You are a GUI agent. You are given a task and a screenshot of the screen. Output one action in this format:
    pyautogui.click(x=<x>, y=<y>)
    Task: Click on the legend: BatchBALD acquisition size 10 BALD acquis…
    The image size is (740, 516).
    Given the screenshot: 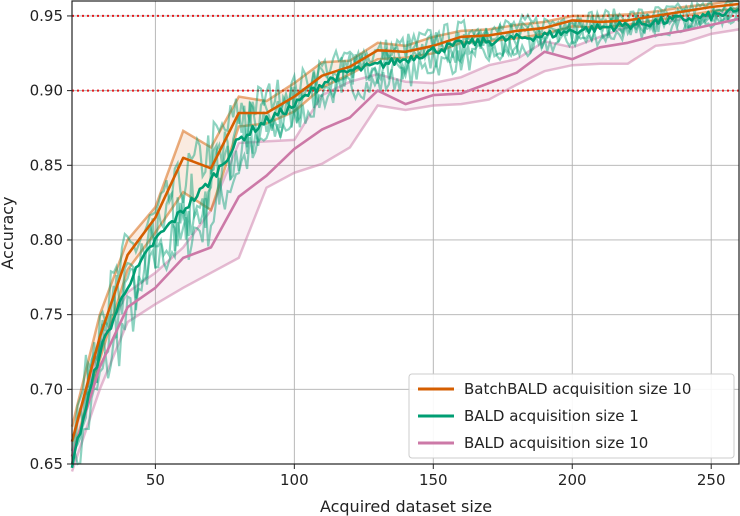 What is the action you would take?
    pyautogui.click(x=571, y=416)
    